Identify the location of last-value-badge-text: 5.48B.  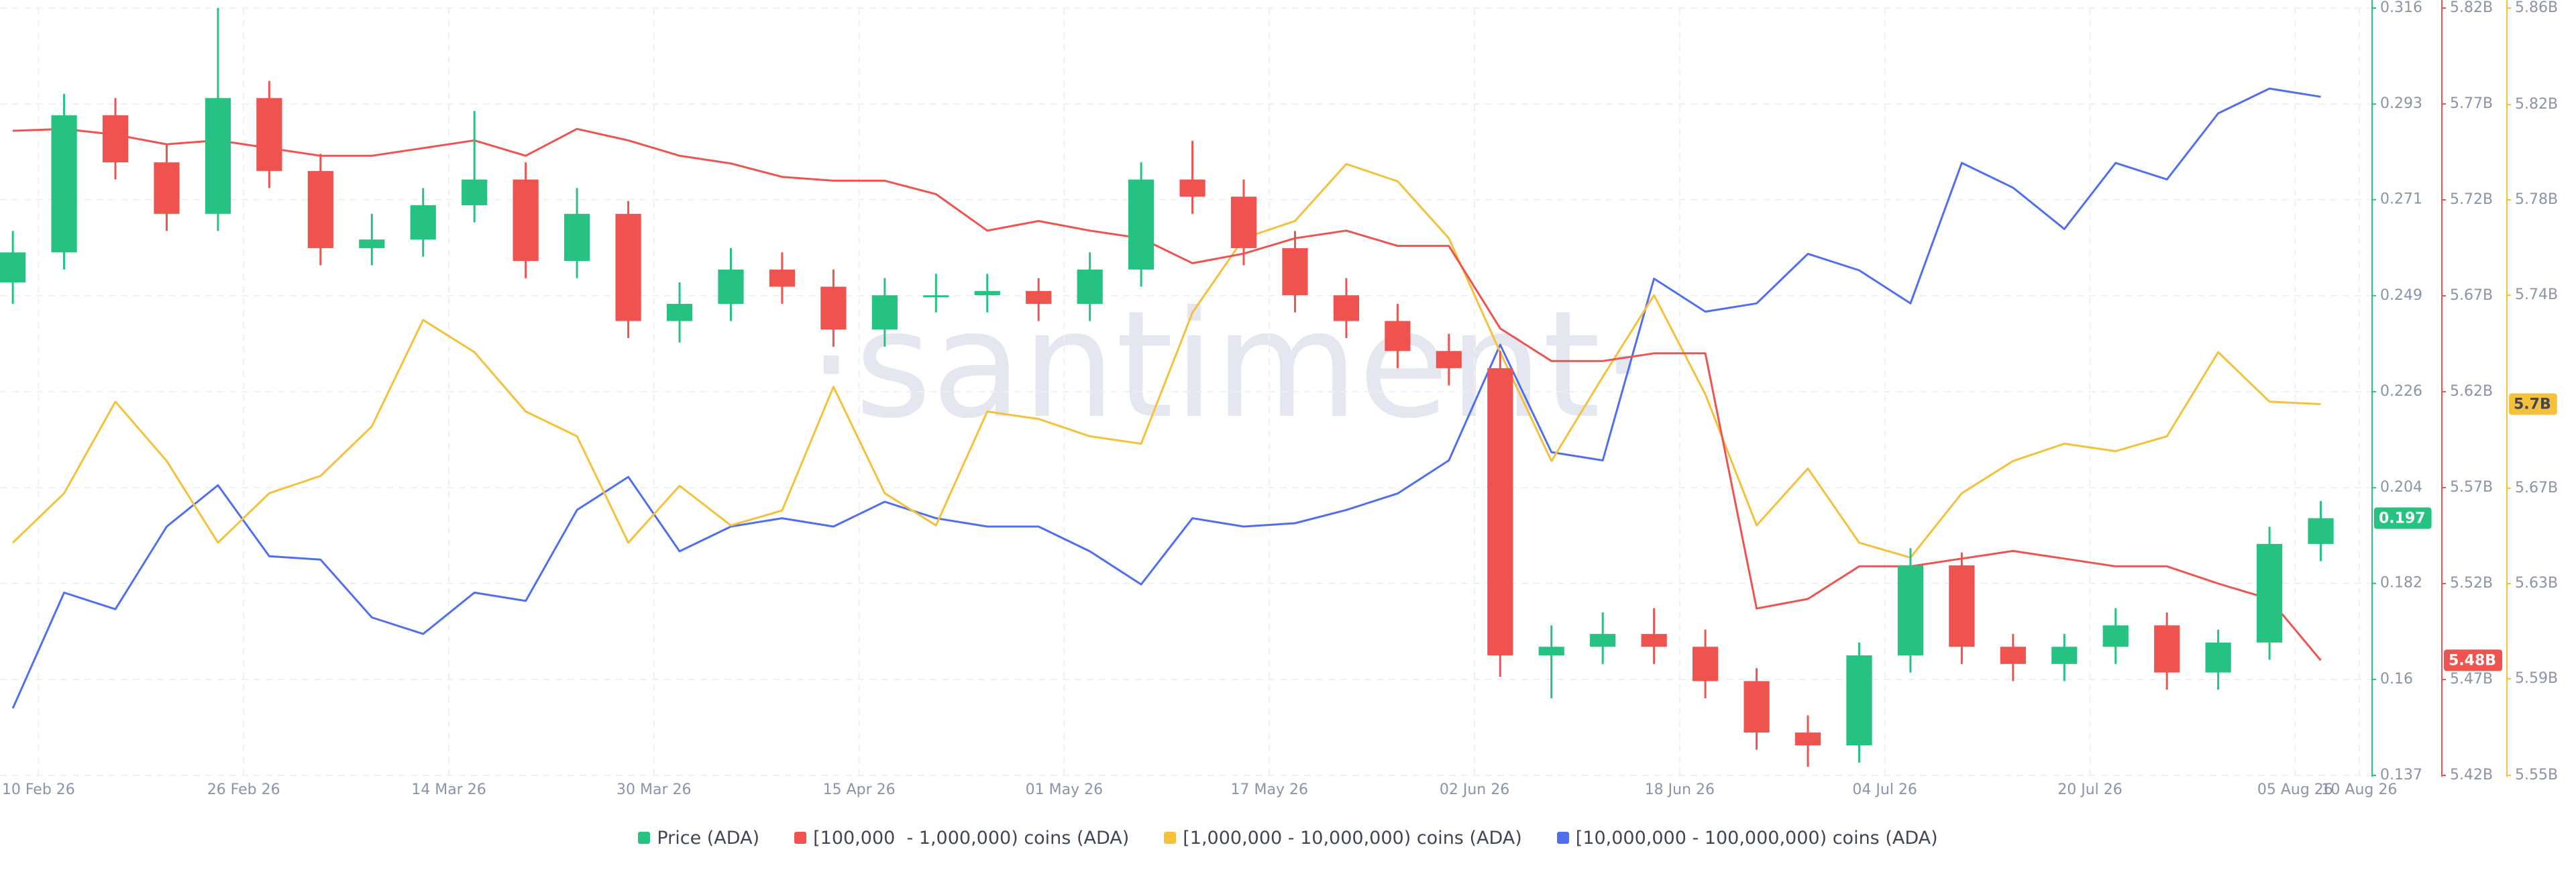
(2472, 661).